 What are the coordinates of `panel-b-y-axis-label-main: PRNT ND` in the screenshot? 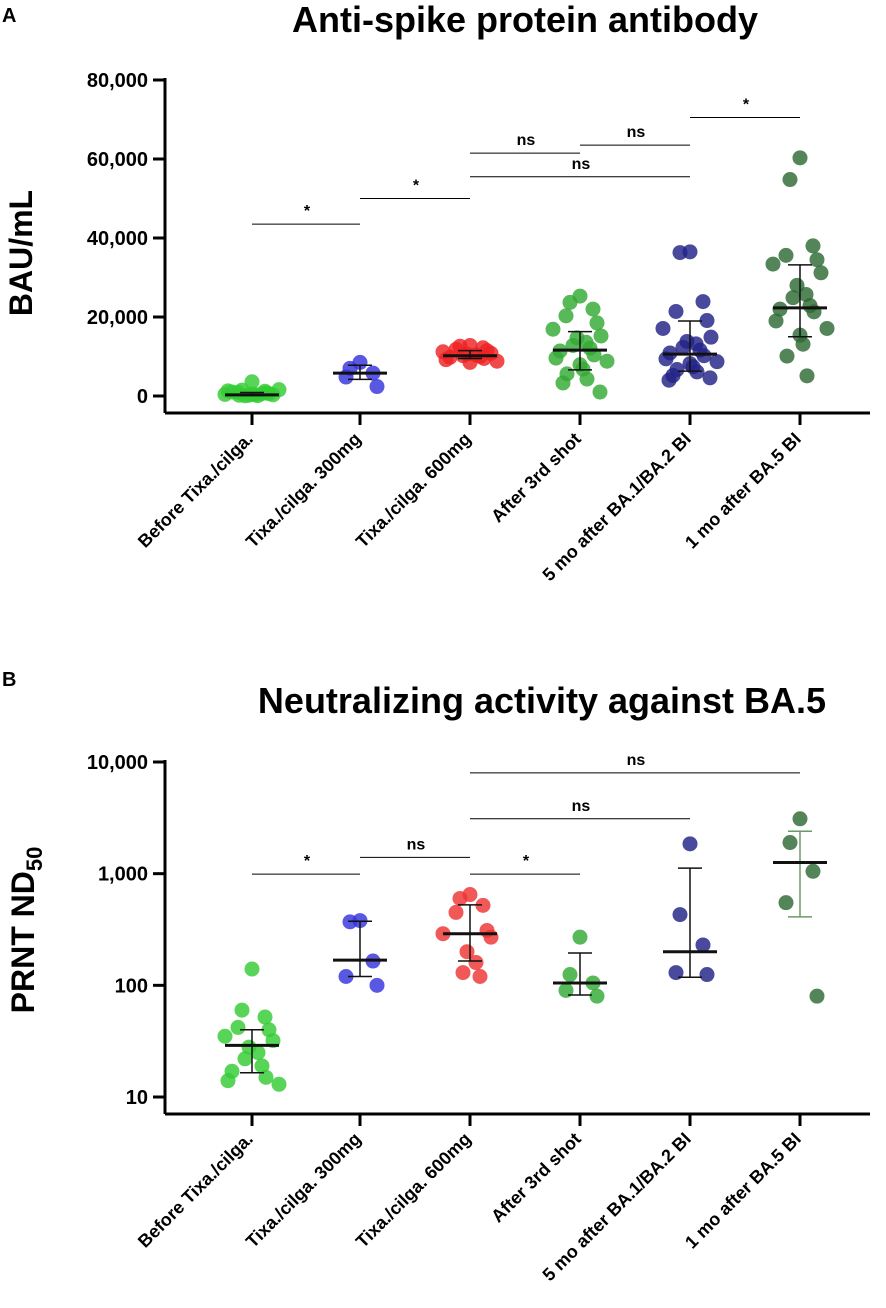 It's located at (23, 942).